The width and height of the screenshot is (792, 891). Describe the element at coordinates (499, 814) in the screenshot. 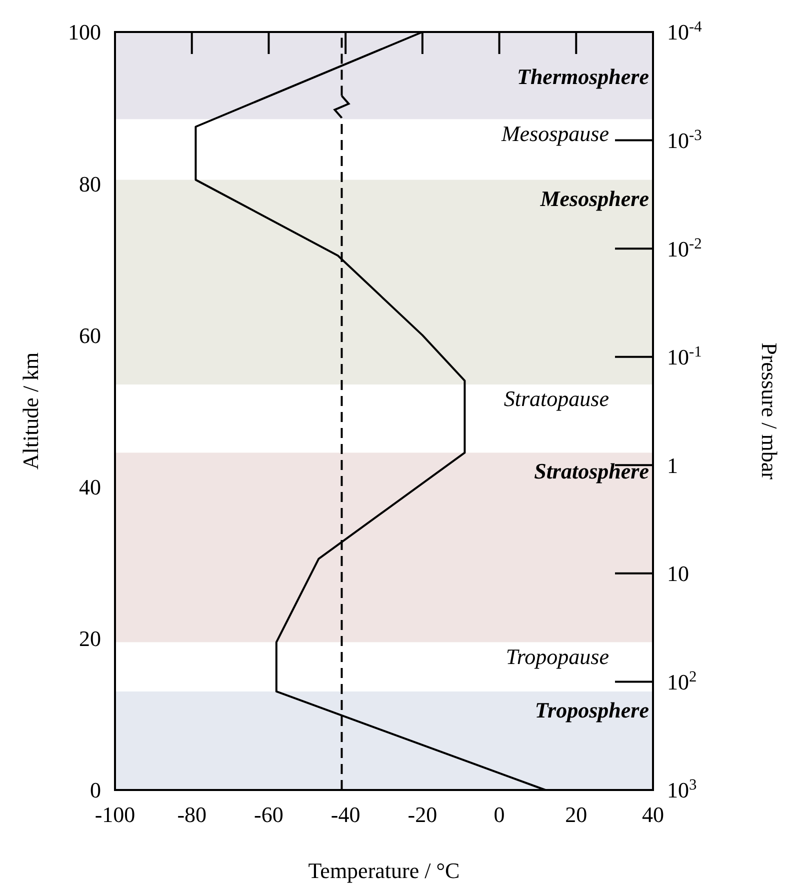

I see `x-tick-label: 0` at that location.